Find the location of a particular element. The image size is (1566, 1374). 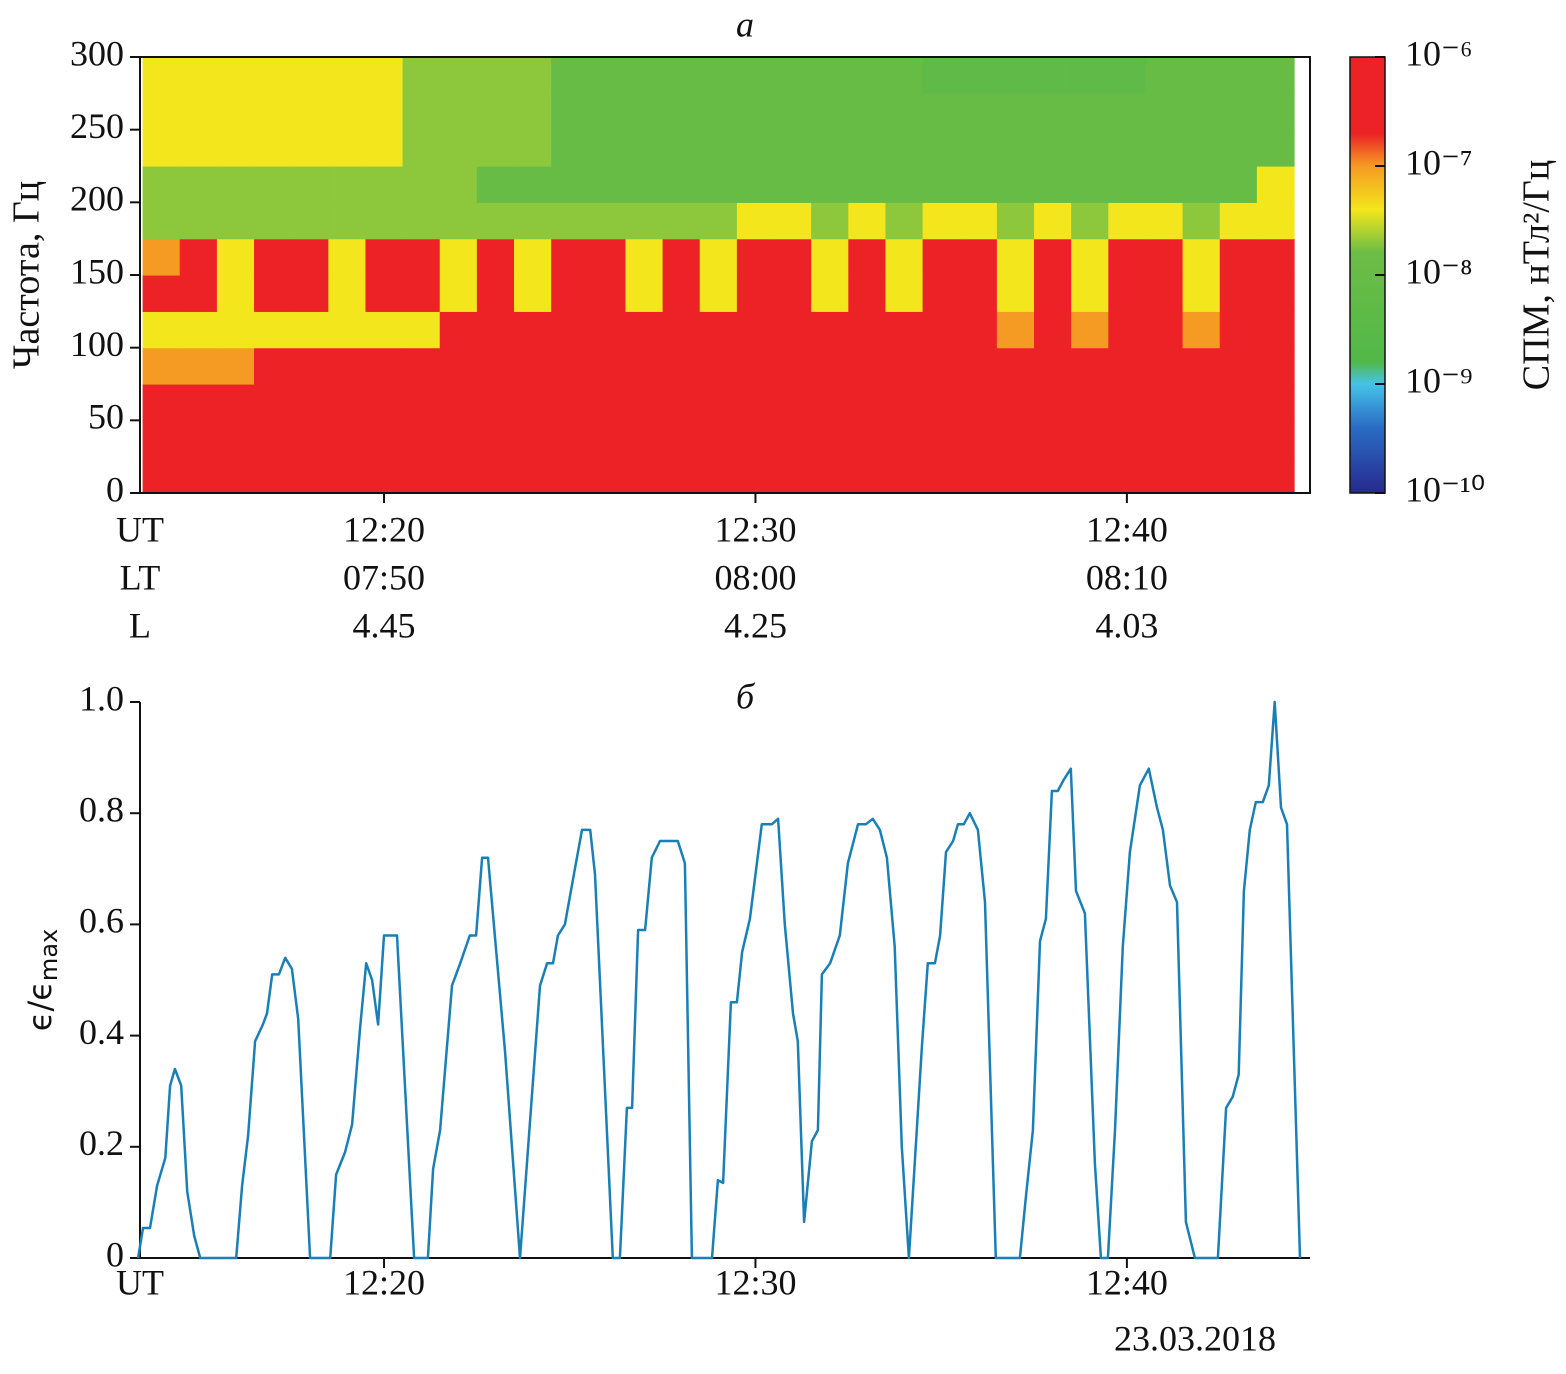

y-tick-label: 0.4 is located at coordinates (101, 1032).